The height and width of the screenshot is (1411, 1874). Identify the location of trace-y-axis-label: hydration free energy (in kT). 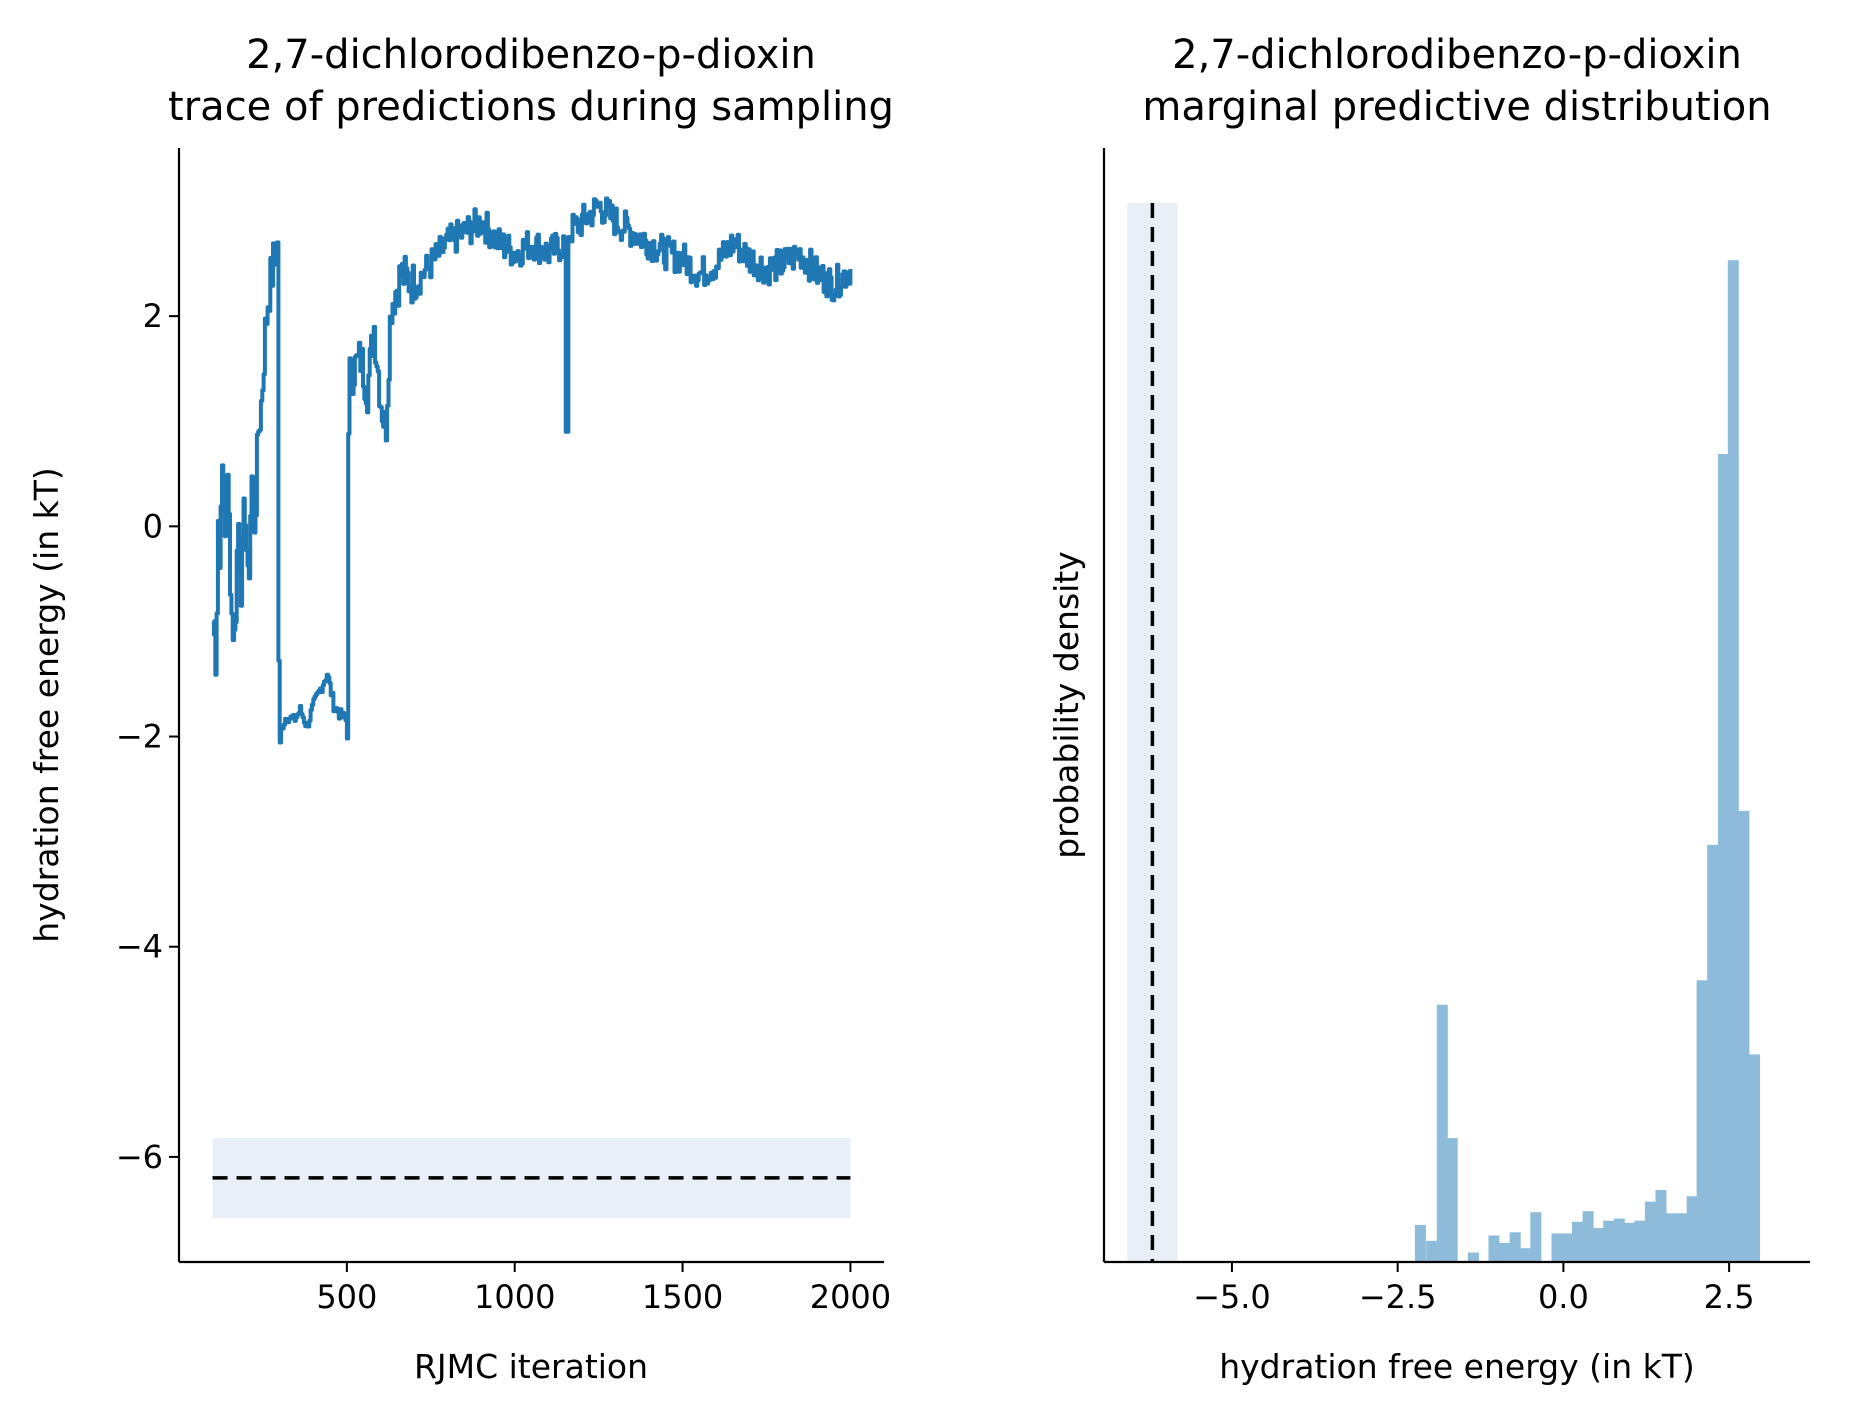
(46, 705).